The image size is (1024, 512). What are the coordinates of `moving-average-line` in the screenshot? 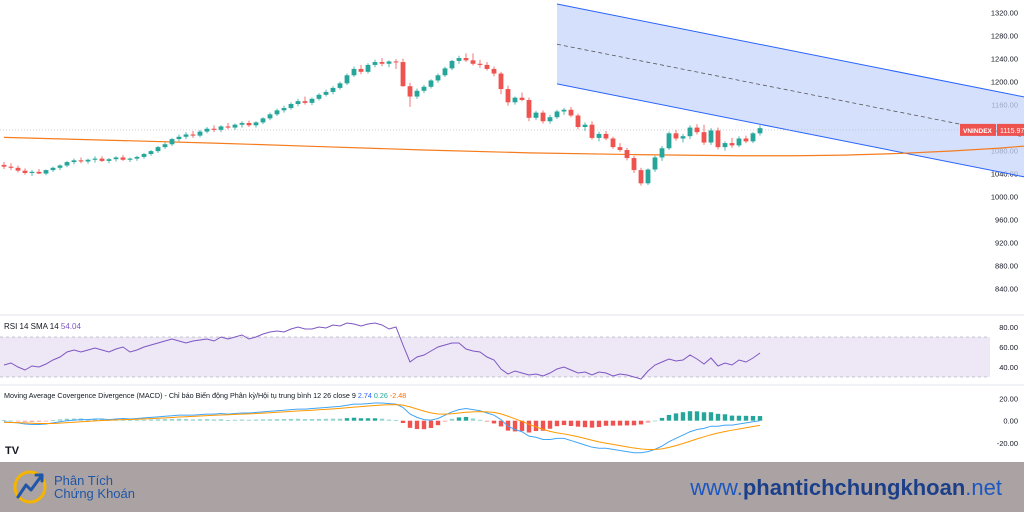 It's located at (513, 143).